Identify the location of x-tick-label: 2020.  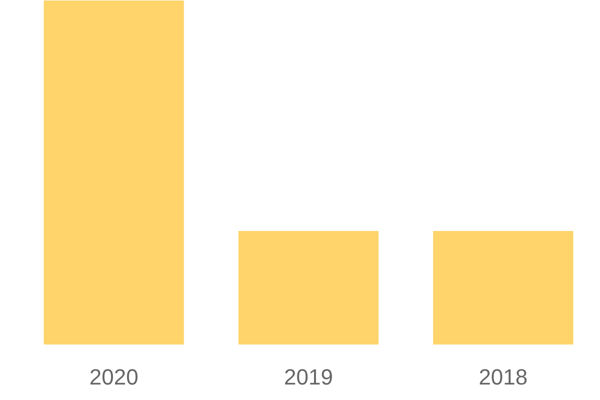
(113, 377).